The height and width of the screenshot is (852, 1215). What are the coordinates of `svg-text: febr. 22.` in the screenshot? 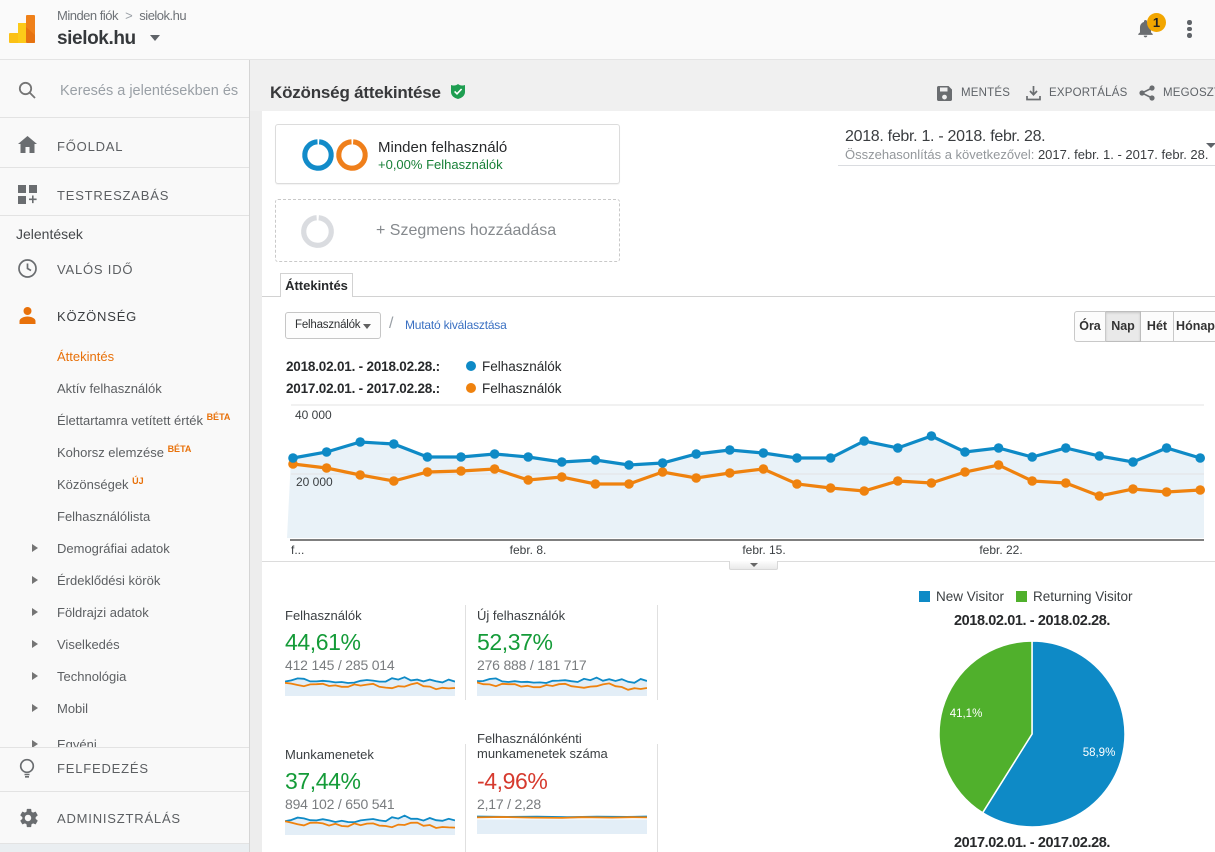 It's located at (1000, 550).